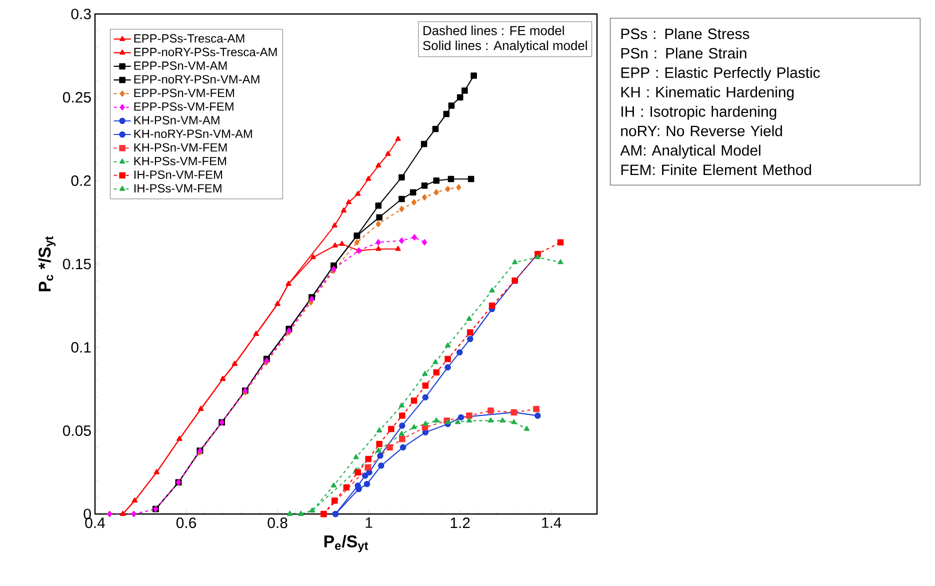 Image resolution: width=935 pixels, height=586 pixels. What do you see at coordinates (720, 74) in the screenshot?
I see `text: EPP : Elastic Perfectly Plastic` at bounding box center [720, 74].